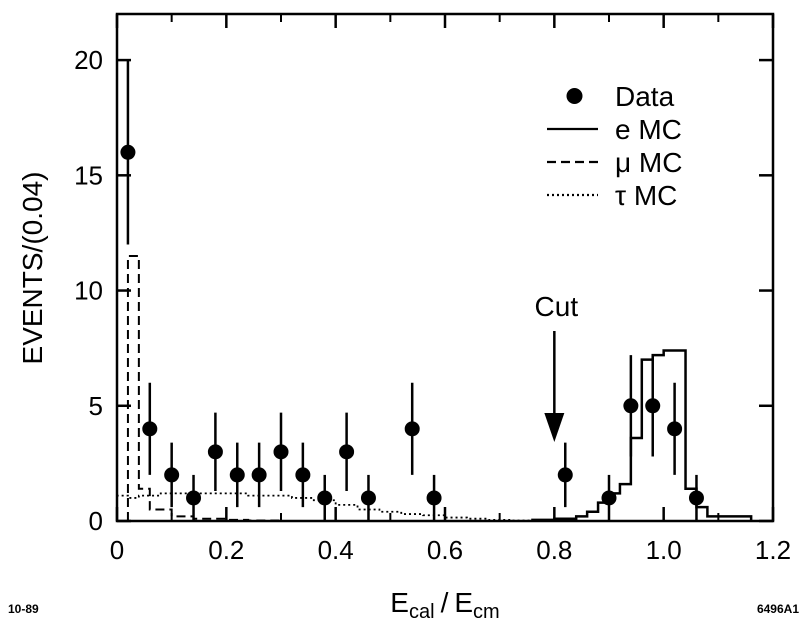 This screenshot has height=629, width=807. I want to click on x-tick-labels: 0 0.2 0.4 0.6 0.8 1.0 1.2, so click(450, 550).